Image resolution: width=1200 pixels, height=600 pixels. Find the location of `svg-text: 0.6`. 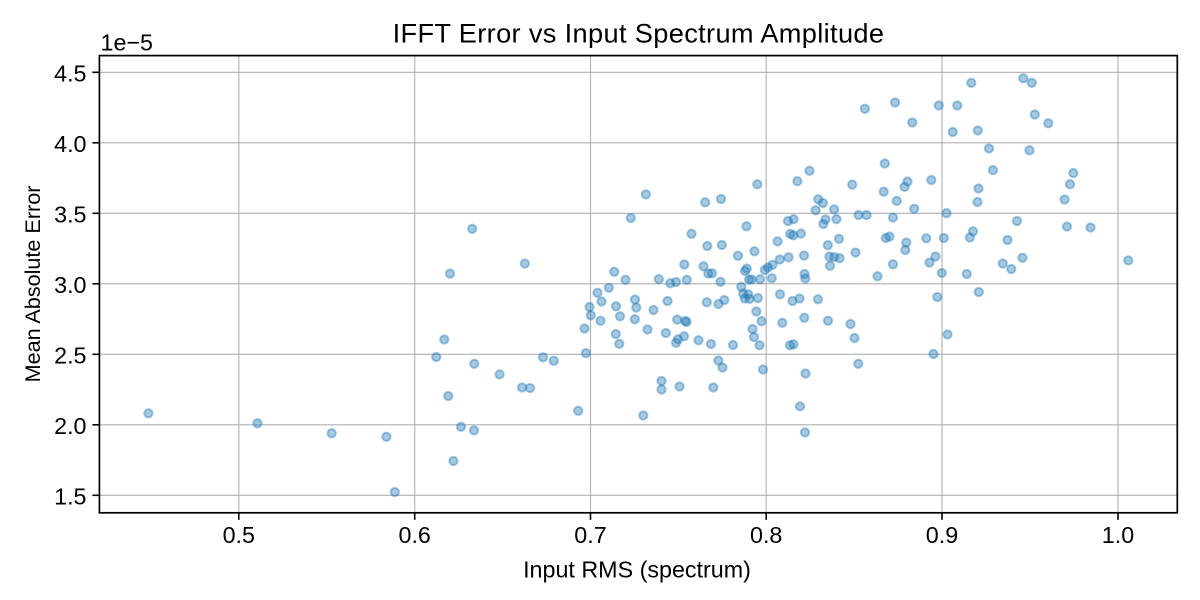

svg-text: 0.6 is located at coordinates (415, 535).